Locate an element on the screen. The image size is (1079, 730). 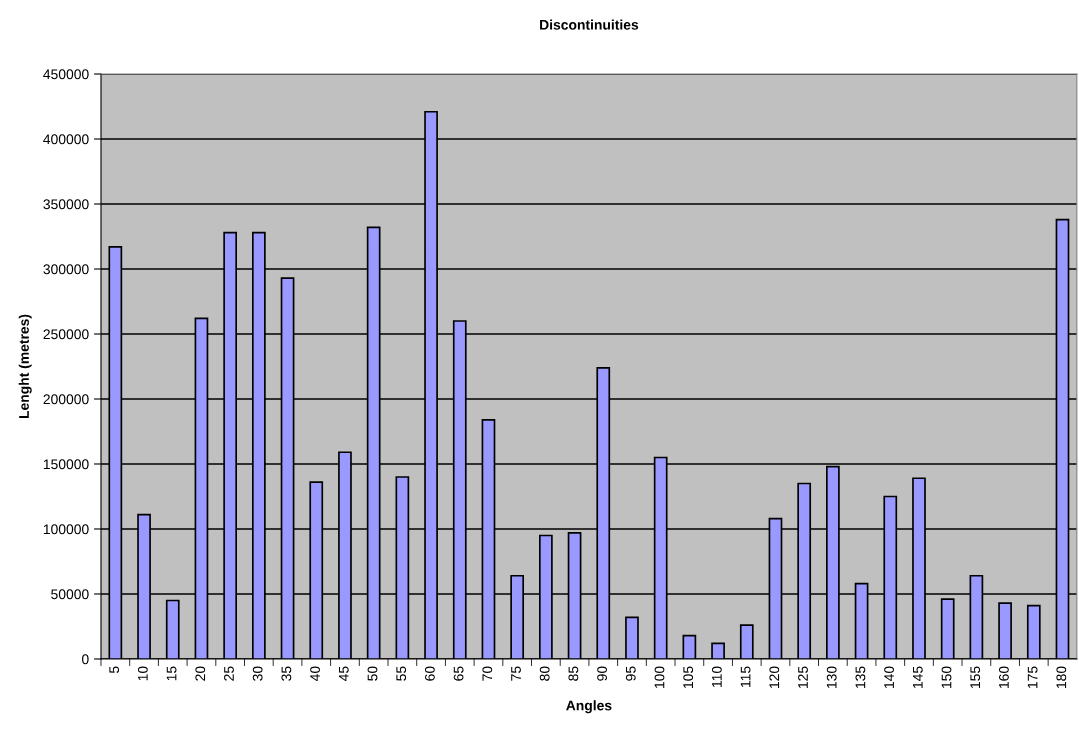
x-tick-label: 145 is located at coordinates (918, 677).